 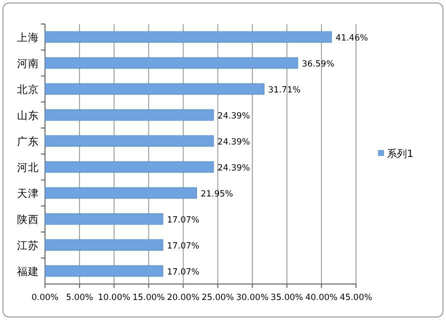 What do you see at coordinates (28, 89) in the screenshot?
I see `y-tick-label: 北京` at bounding box center [28, 89].